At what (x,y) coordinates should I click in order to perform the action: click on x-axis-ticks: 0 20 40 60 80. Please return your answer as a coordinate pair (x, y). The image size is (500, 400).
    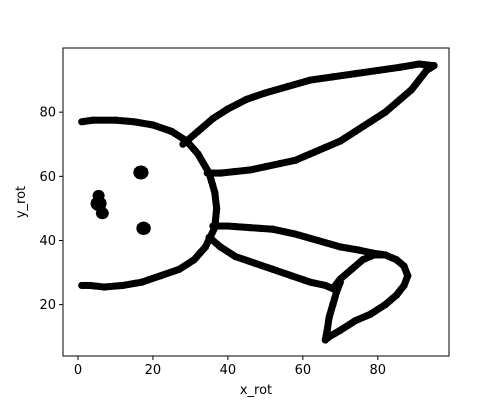
    Looking at the image, I should click on (230, 367).